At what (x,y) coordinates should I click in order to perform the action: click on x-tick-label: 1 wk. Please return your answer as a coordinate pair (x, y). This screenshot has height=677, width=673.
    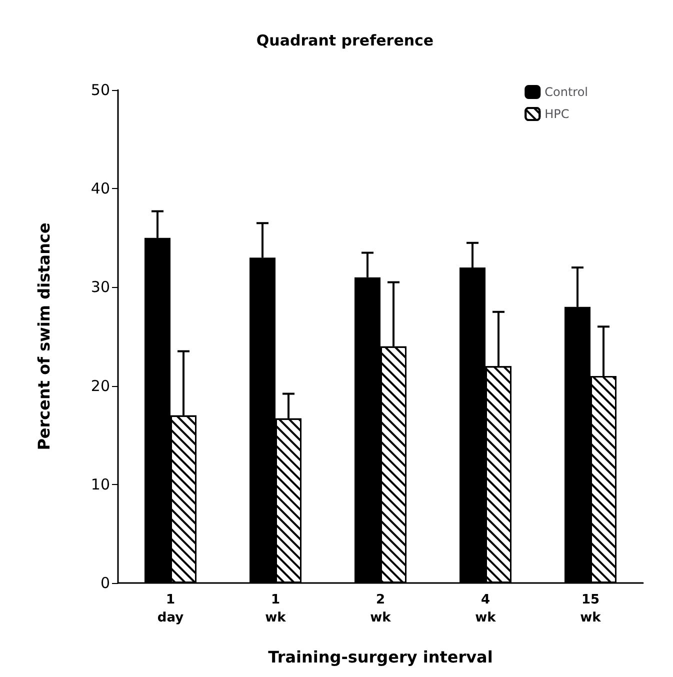
    Looking at the image, I should click on (275, 609).